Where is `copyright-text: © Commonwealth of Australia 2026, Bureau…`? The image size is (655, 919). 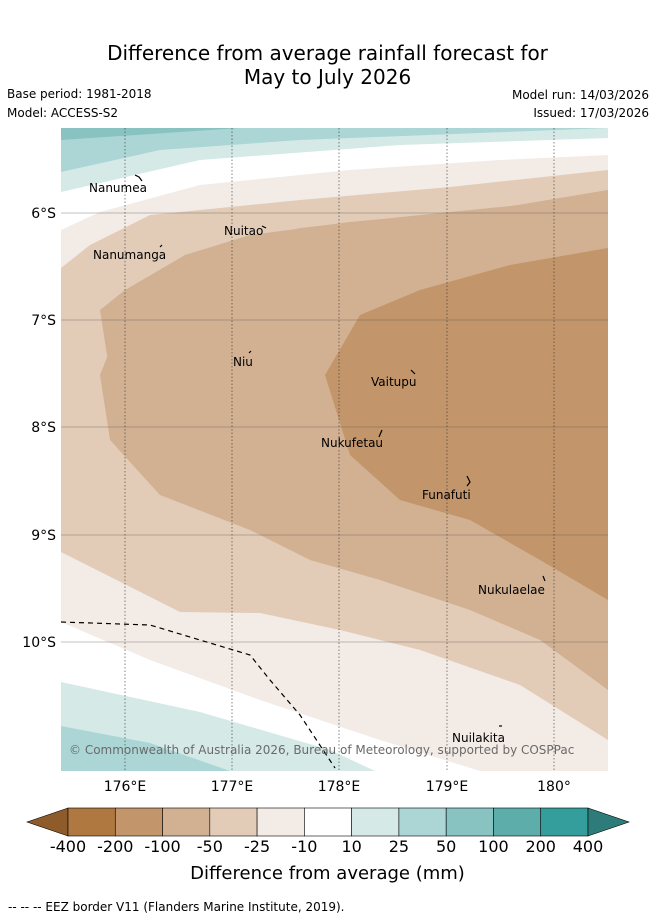 copyright-text: © Commonwealth of Australia 2026, Bureau… is located at coordinates (321, 750).